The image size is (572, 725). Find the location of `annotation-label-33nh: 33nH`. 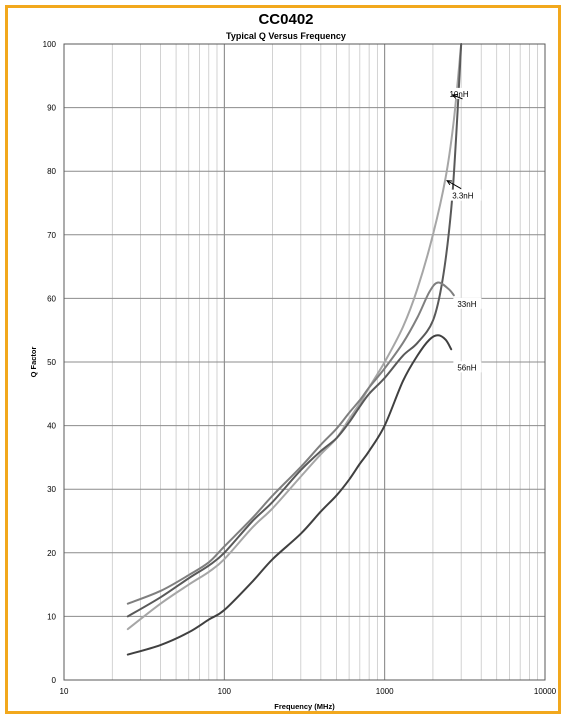

annotation-label-33nh: 33nH is located at coordinates (466, 304).